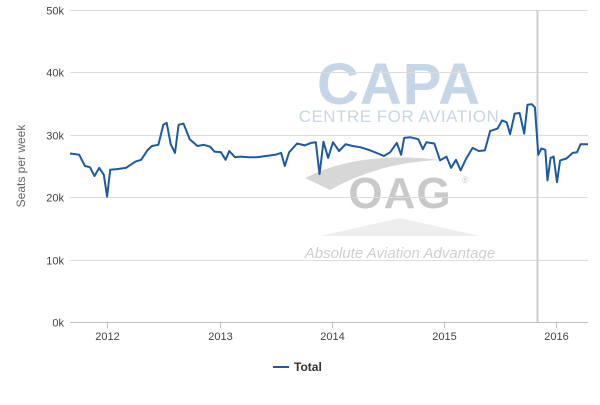  What do you see at coordinates (55, 262) in the screenshot?
I see `y-tick-label: 10k` at bounding box center [55, 262].